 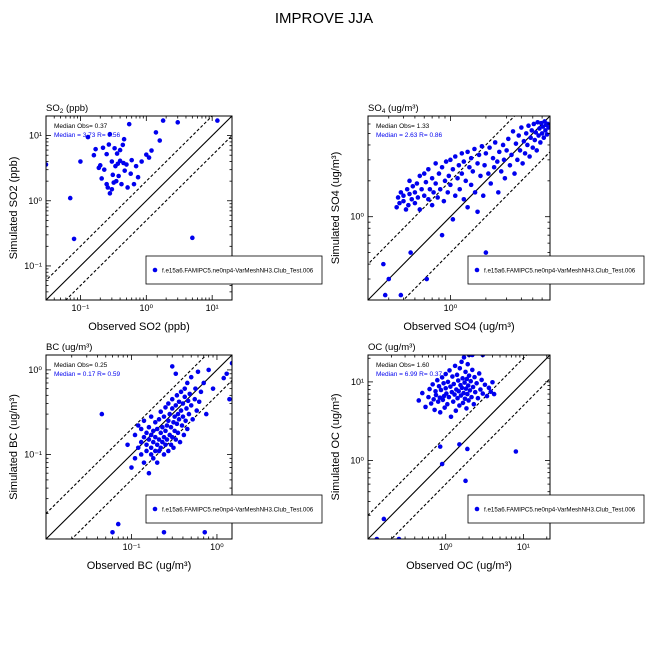 What do you see at coordinates (14, 447) in the screenshot?
I see `y-axis-label: Simulated BC (ug/m³)` at bounding box center [14, 447].